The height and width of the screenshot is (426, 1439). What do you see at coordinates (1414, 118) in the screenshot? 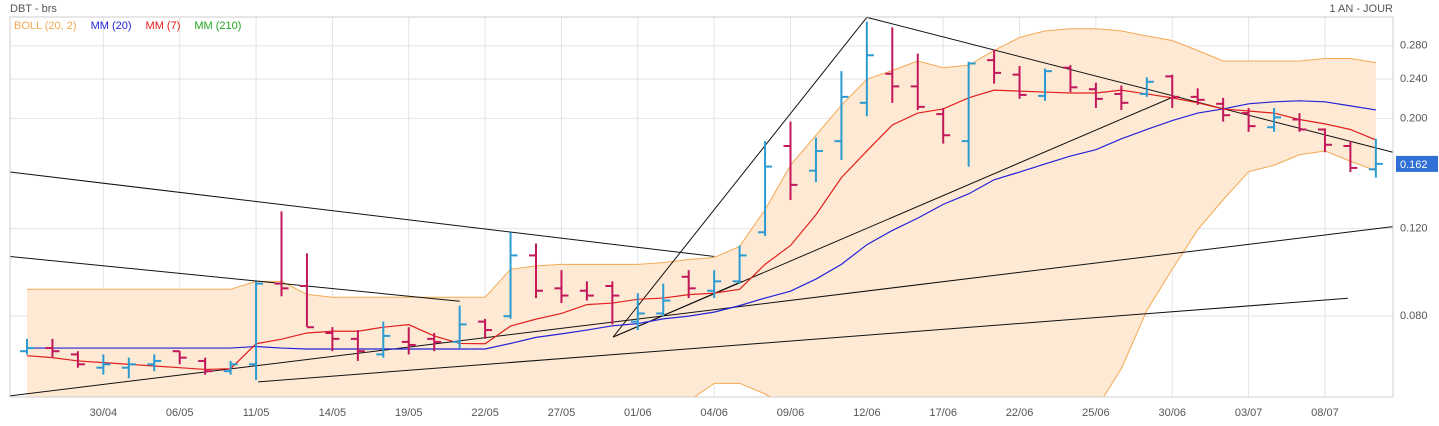
I see `y-tick-label: 0.200` at bounding box center [1414, 118].